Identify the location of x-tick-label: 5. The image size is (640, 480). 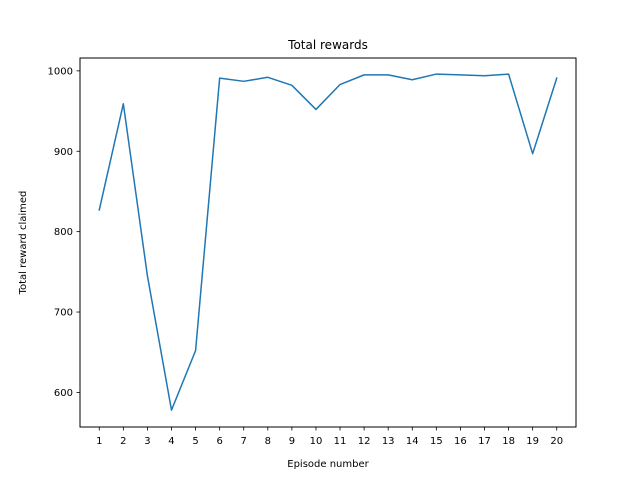
(195, 441).